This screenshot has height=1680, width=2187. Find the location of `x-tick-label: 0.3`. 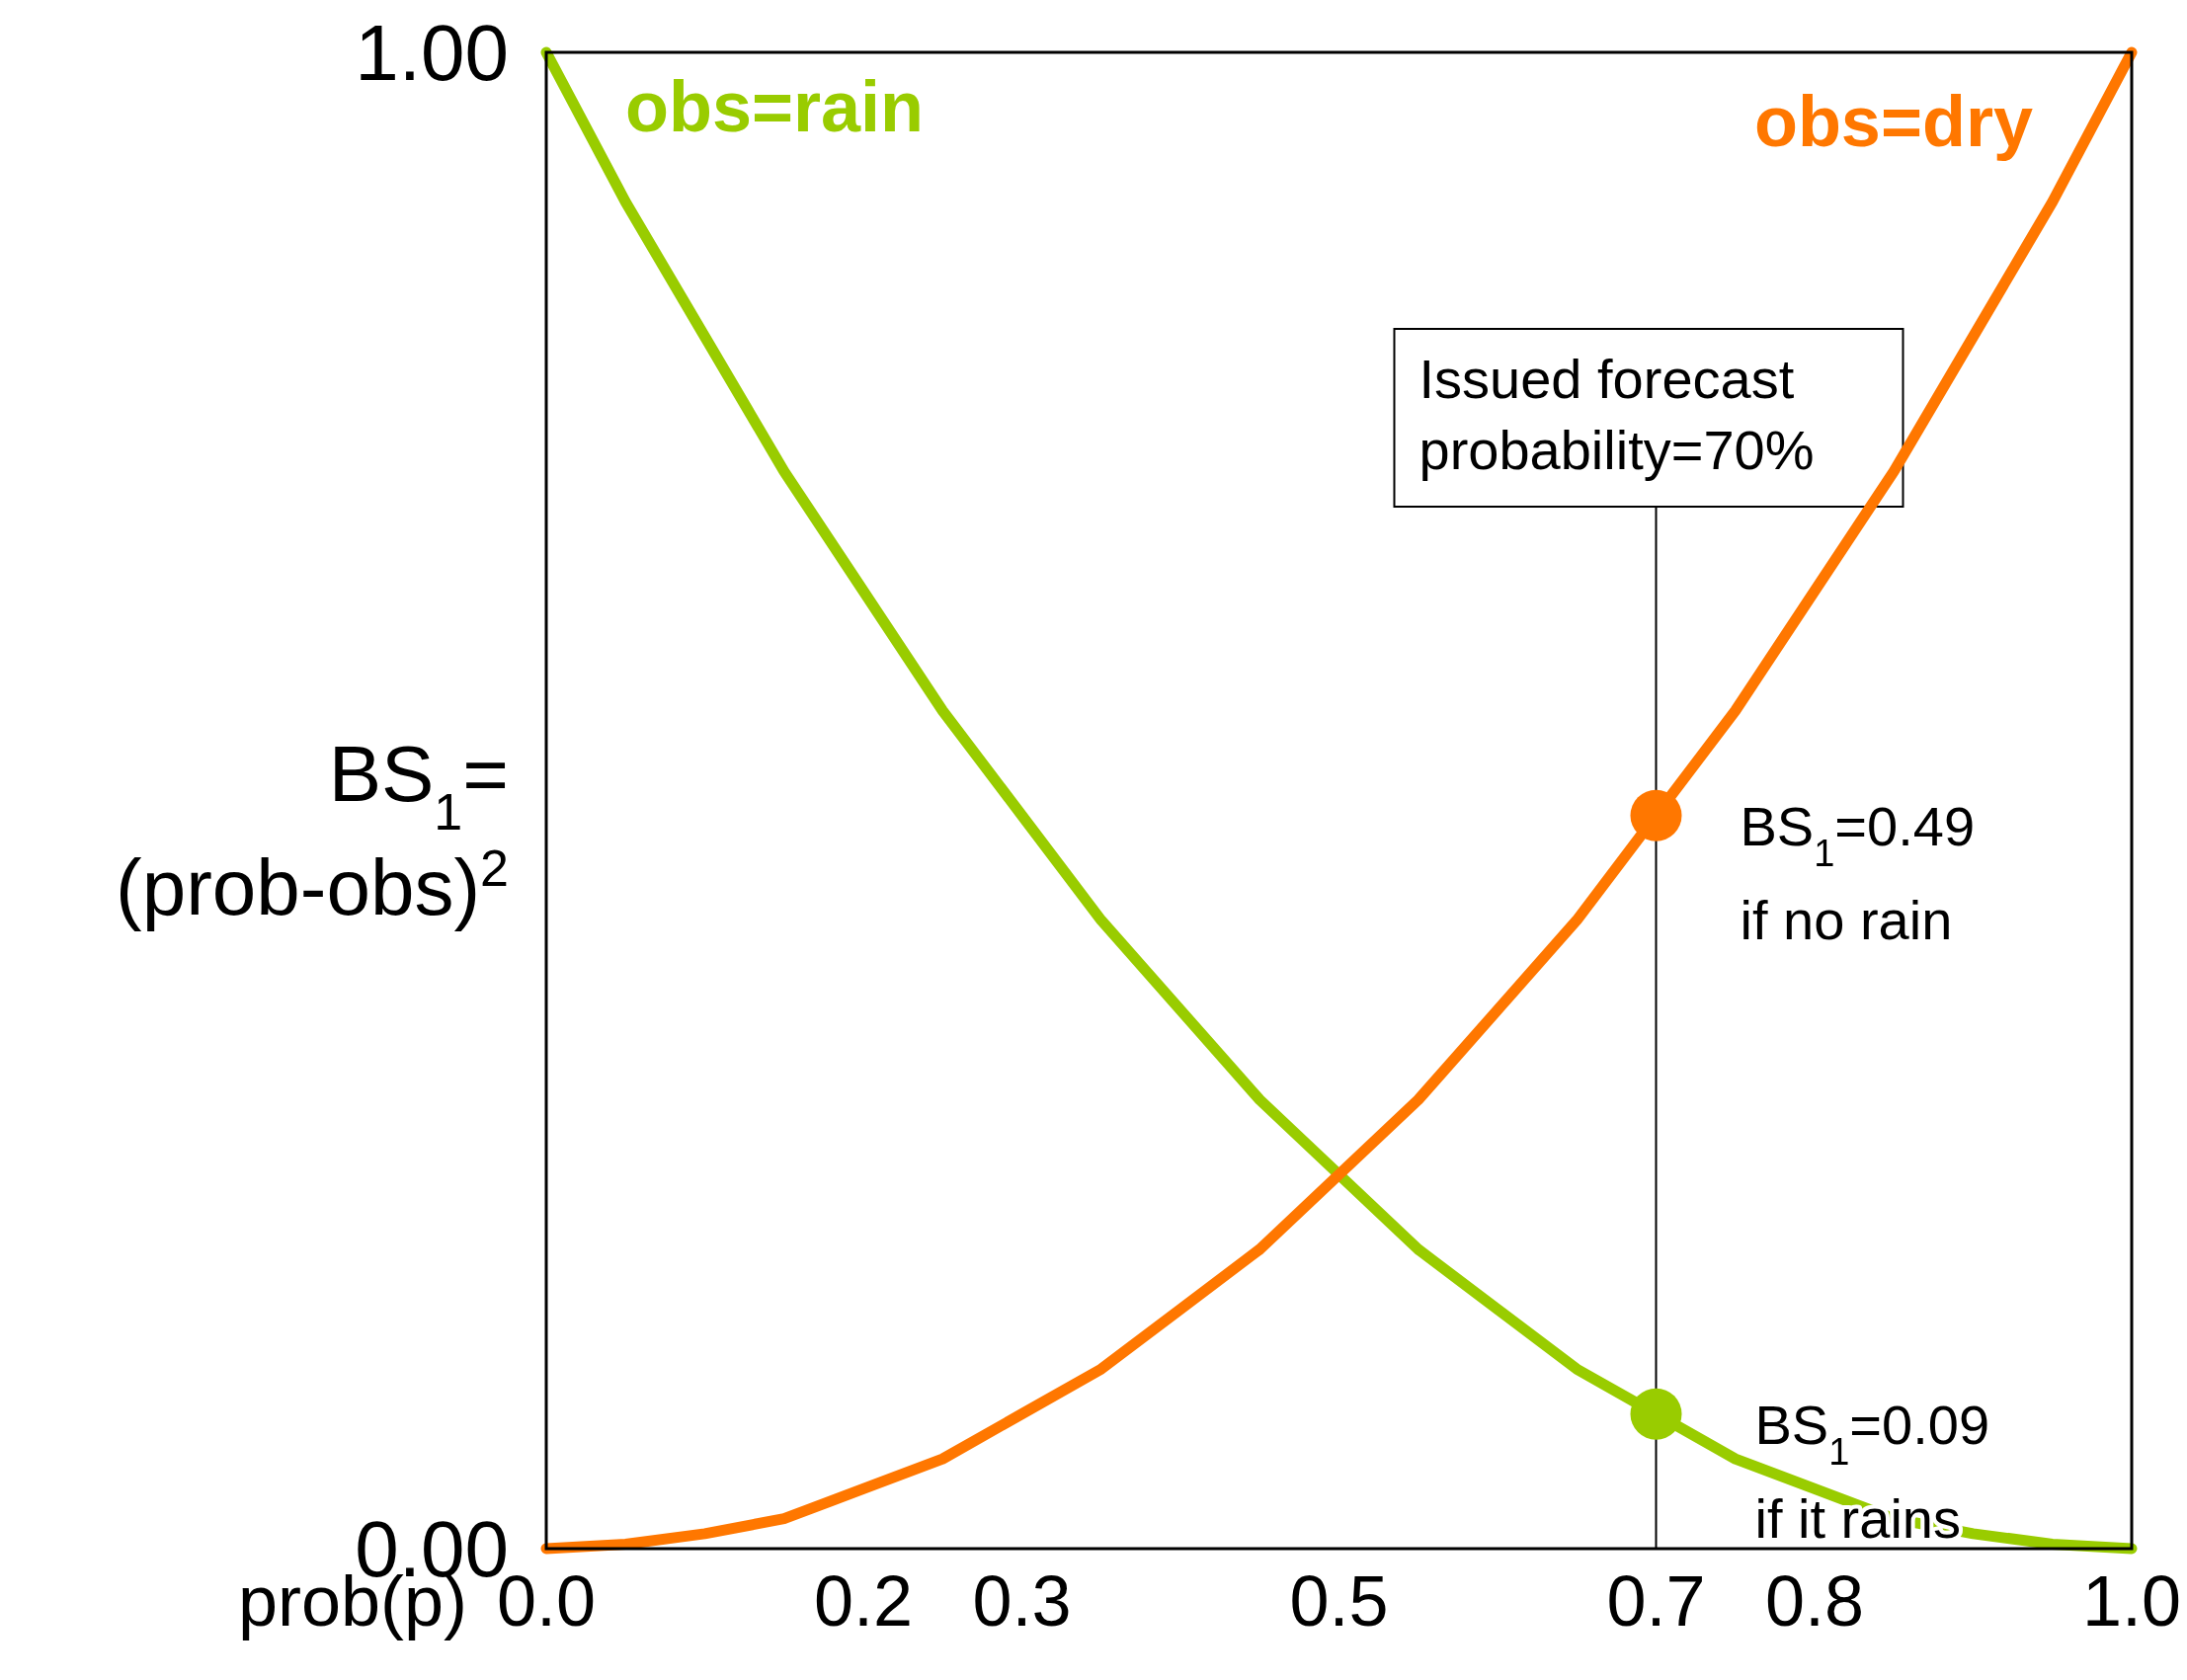

x-tick-label: 0.3 is located at coordinates (1022, 1600).